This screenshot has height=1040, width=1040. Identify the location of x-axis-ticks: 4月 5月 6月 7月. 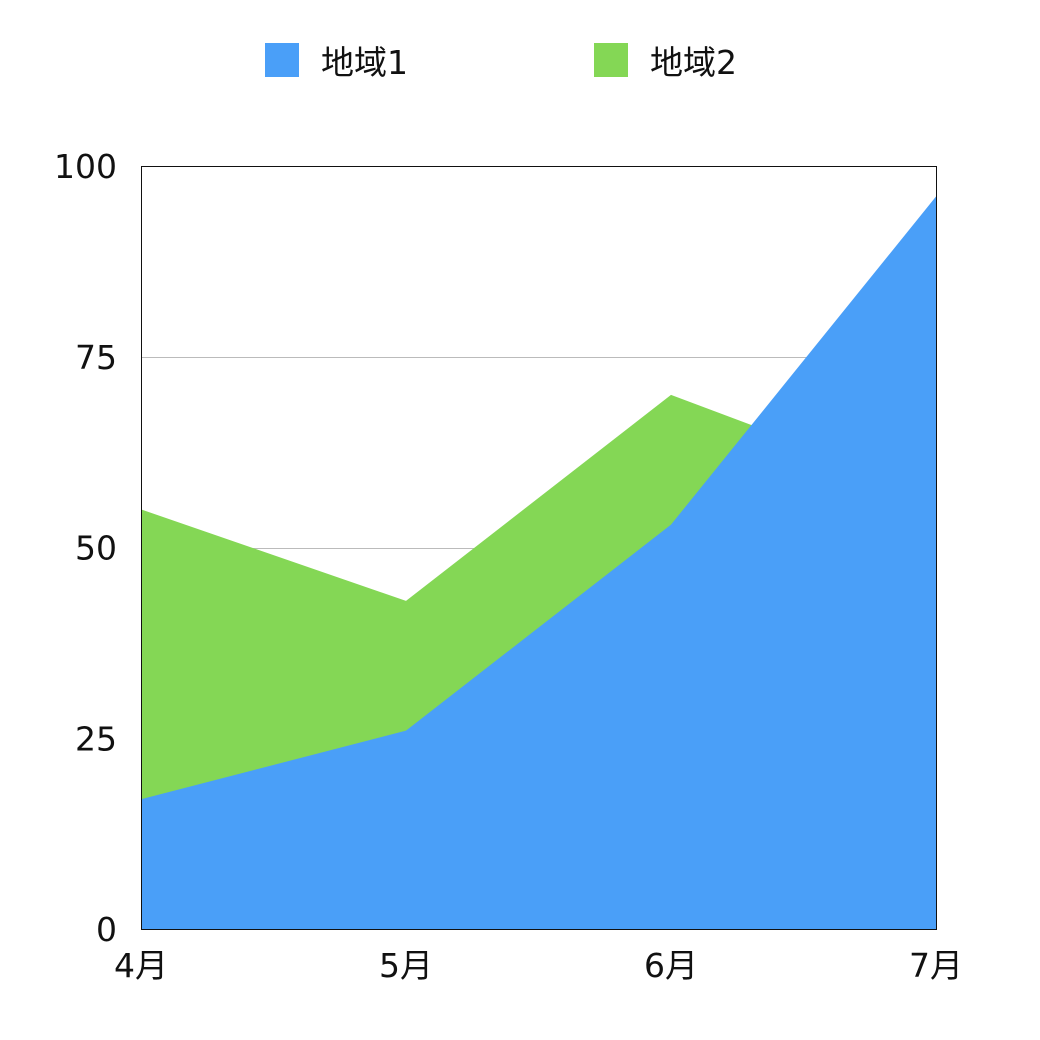
(538, 965).